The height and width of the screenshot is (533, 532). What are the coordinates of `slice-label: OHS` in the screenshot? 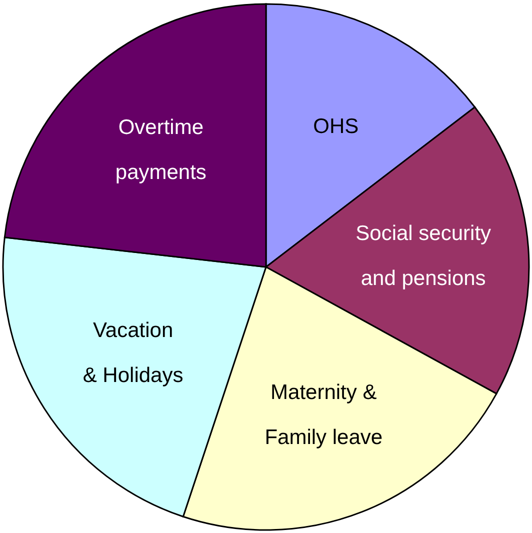 It's located at (336, 126).